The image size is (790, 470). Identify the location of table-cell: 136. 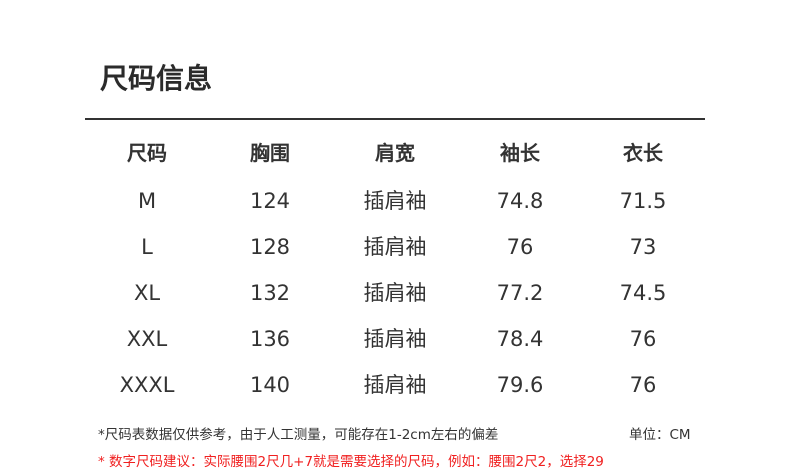
(270, 339).